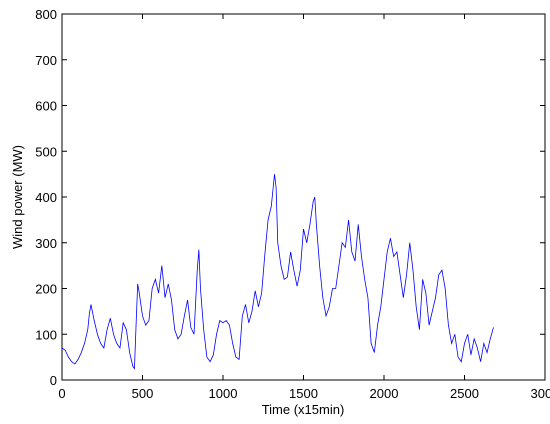  Describe the element at coordinates (303, 393) in the screenshot. I see `x-tick-label: 1500` at that location.